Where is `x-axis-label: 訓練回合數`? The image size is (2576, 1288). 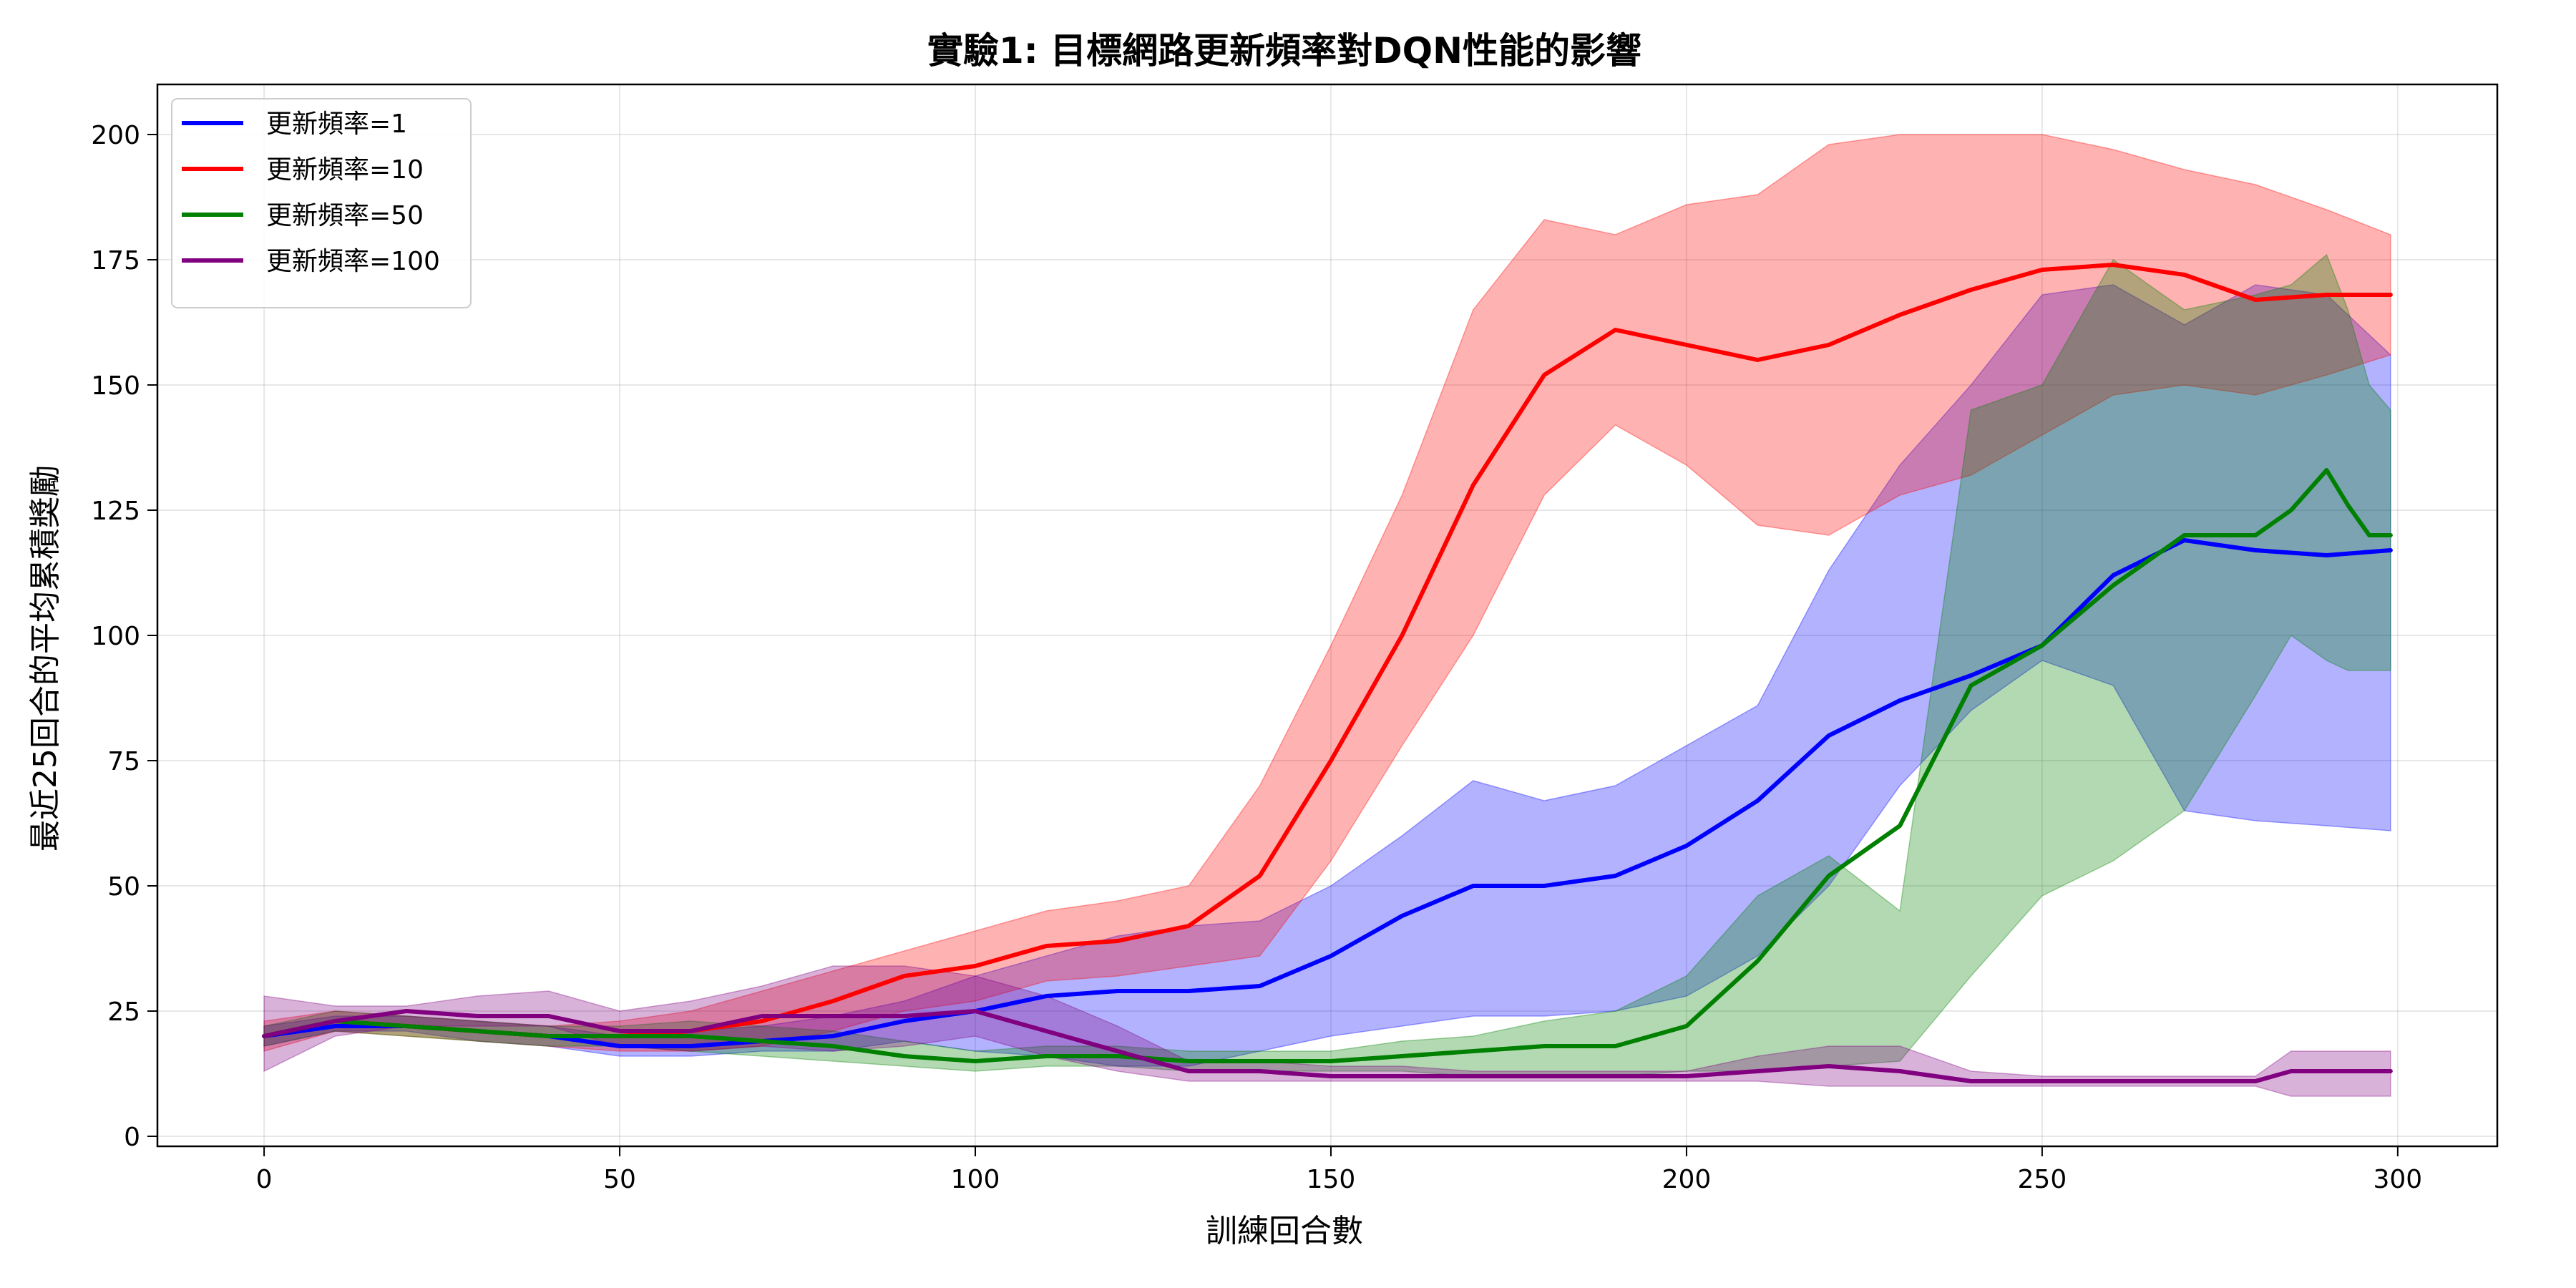
x-axis-label: 訓練回合數 is located at coordinates (1284, 1231).